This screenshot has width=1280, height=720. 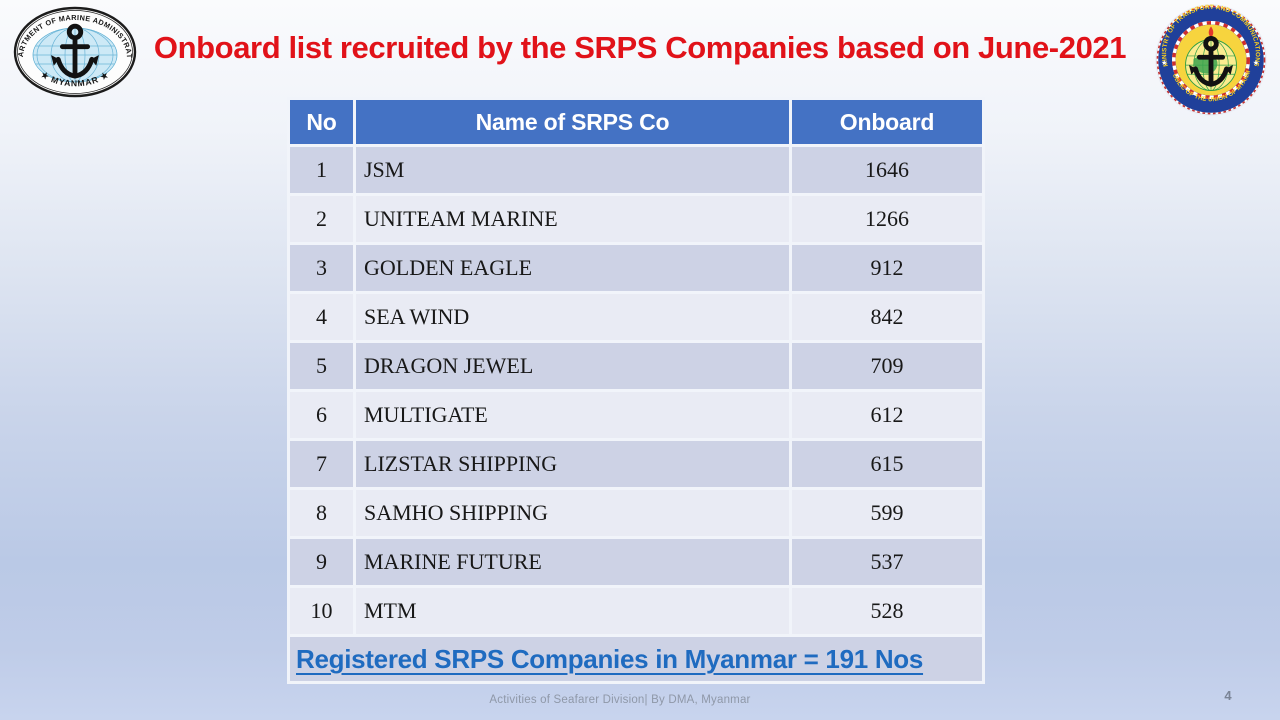 What do you see at coordinates (1228, 695) in the screenshot?
I see `page-number: 4` at bounding box center [1228, 695].